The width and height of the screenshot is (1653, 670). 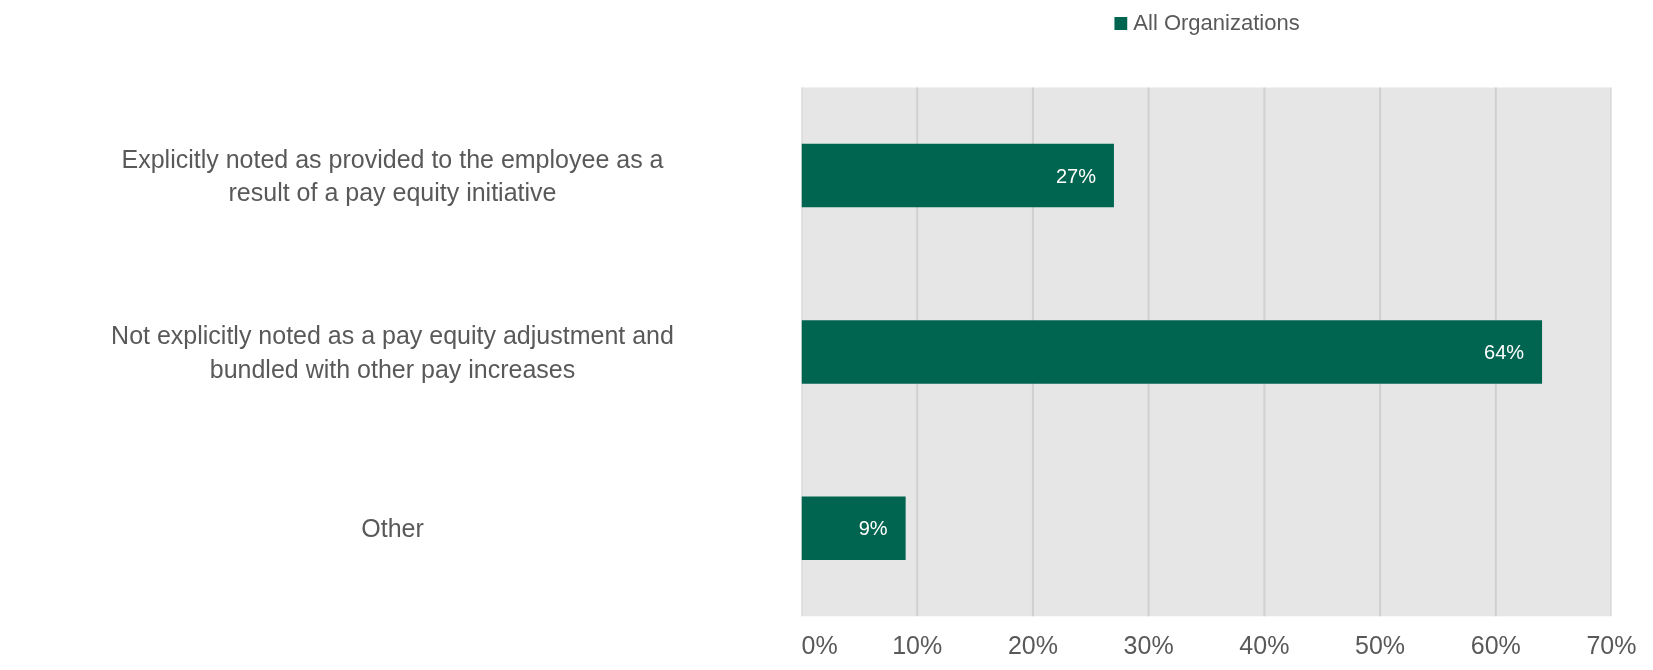 What do you see at coordinates (1032, 644) in the screenshot?
I see `x-tick-label: 20%` at bounding box center [1032, 644].